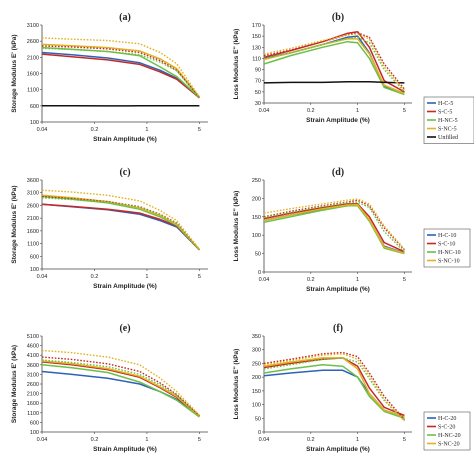 This screenshot has width=474, height=475. Describe the element at coordinates (33, 375) in the screenshot. I see `y-tick-label: 3100` at that location.